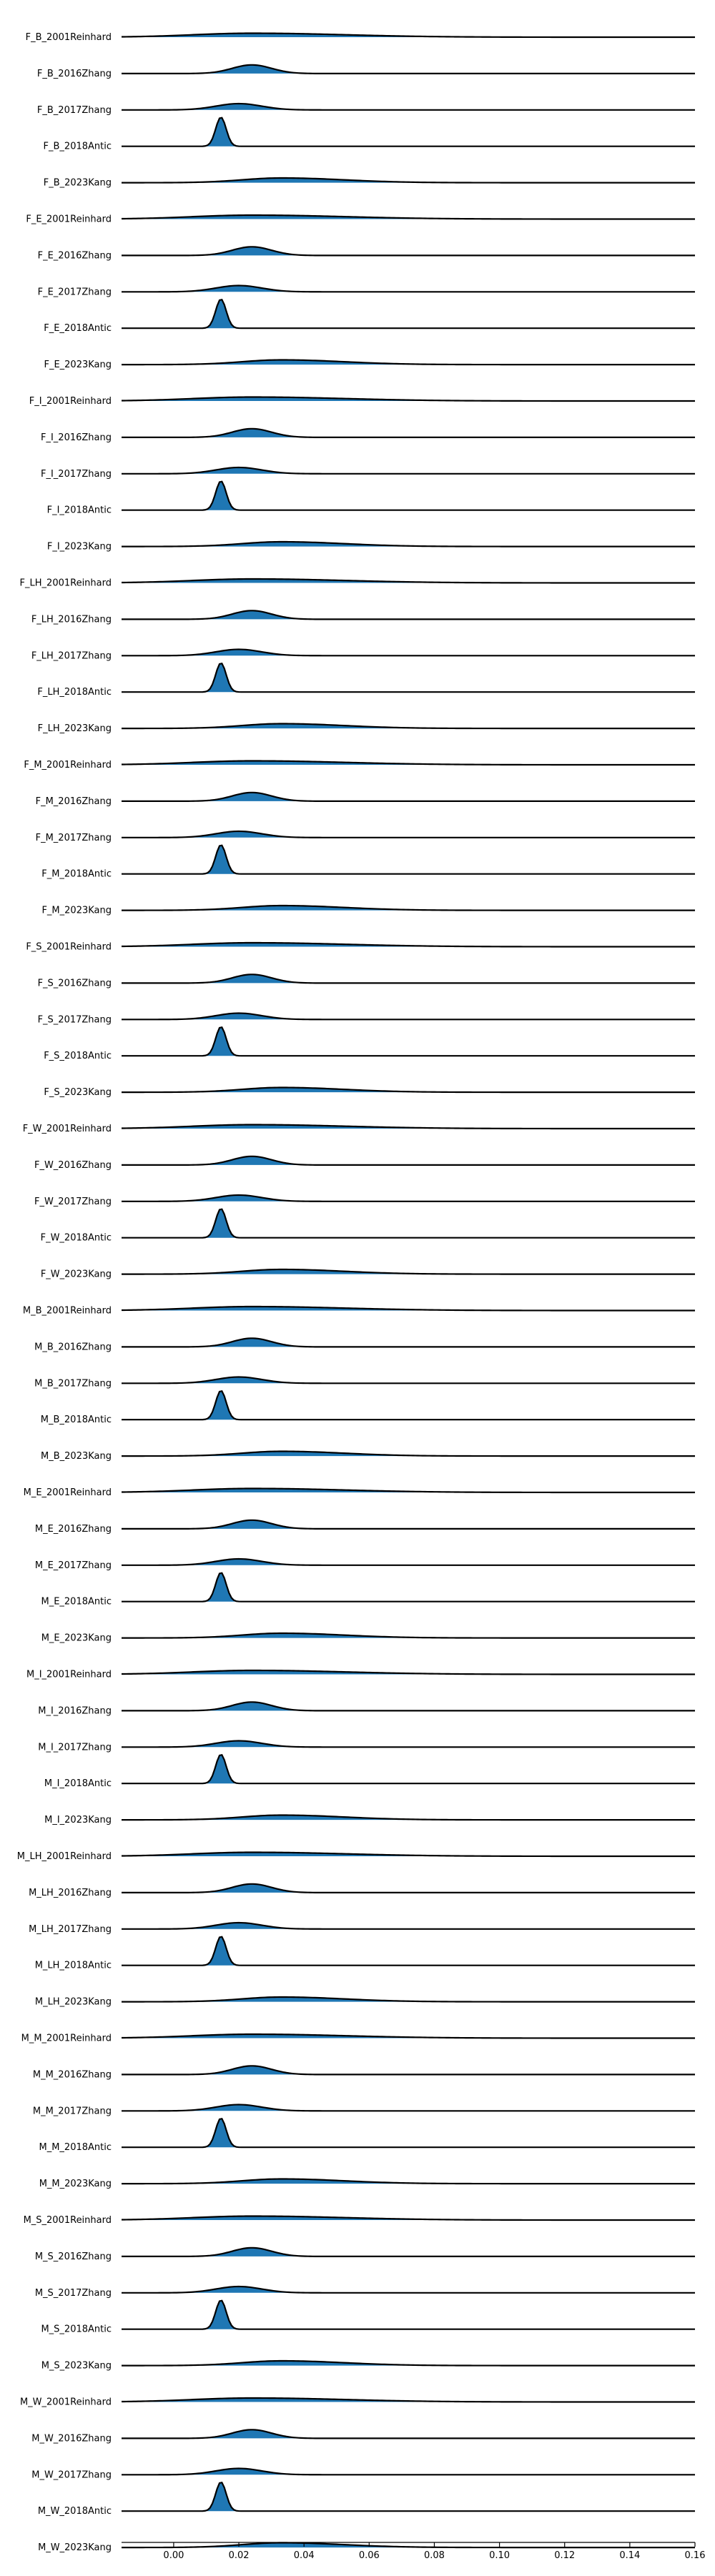  I want to click on ridge-row: M_E_2023Kang, so click(368, 1638).